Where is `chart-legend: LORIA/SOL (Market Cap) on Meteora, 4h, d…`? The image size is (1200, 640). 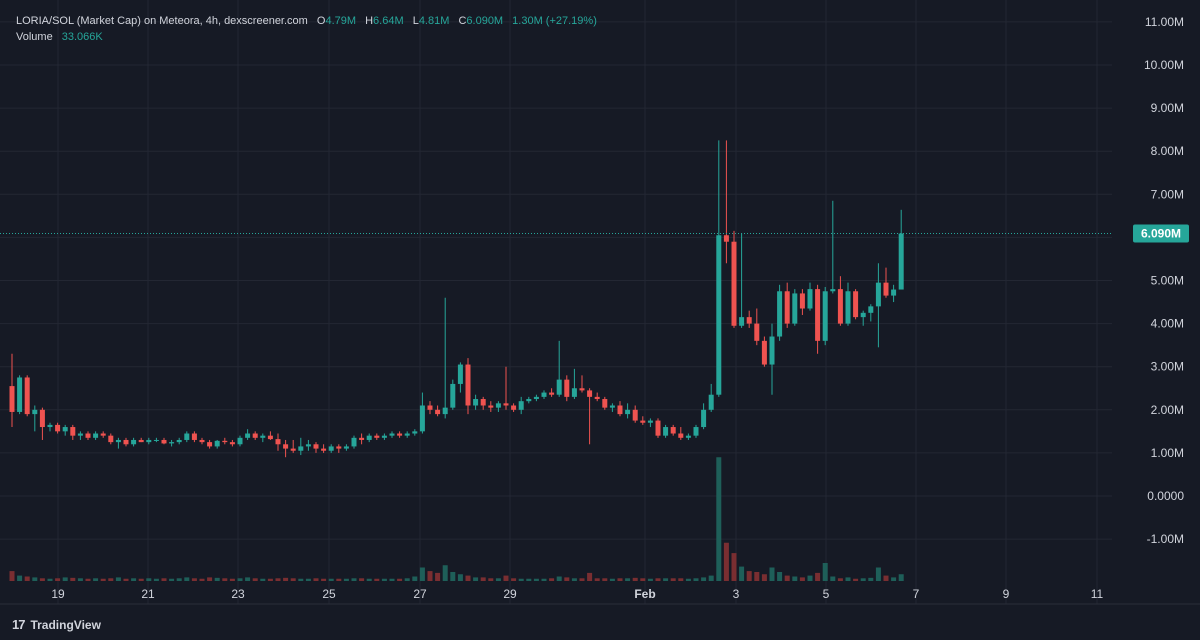 chart-legend: LORIA/SOL (Market Cap) on Meteora, 4h, d… is located at coordinates (306, 29).